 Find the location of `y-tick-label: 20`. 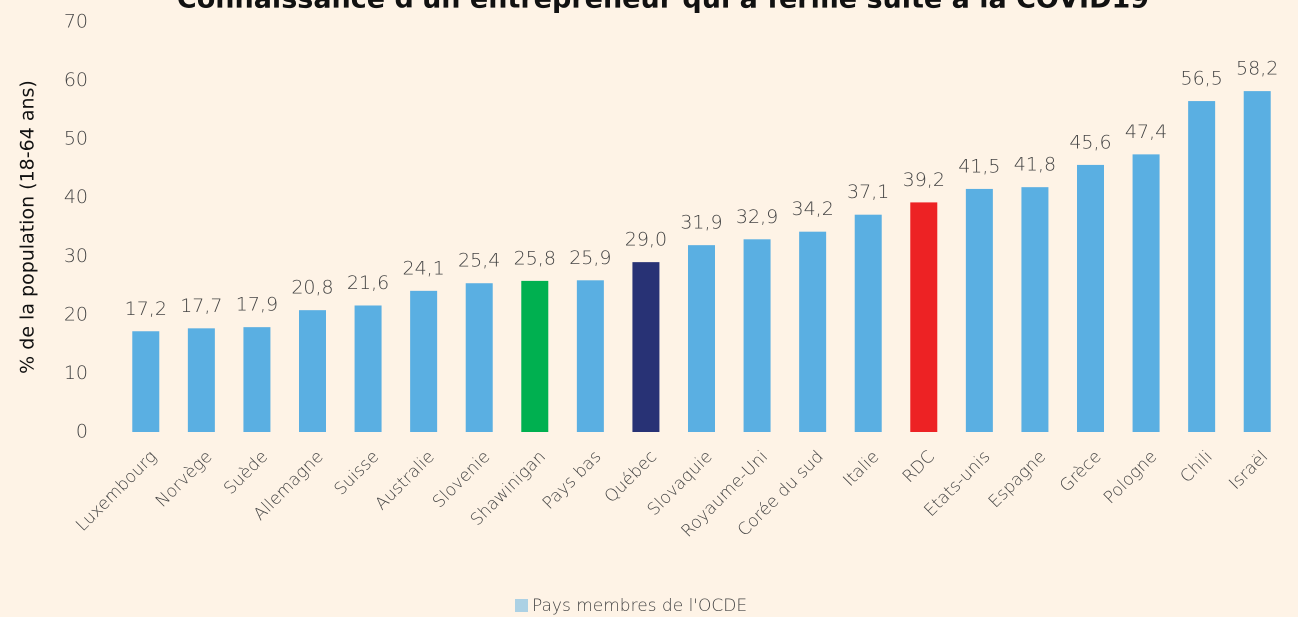

y-tick-label: 20 is located at coordinates (76, 314).